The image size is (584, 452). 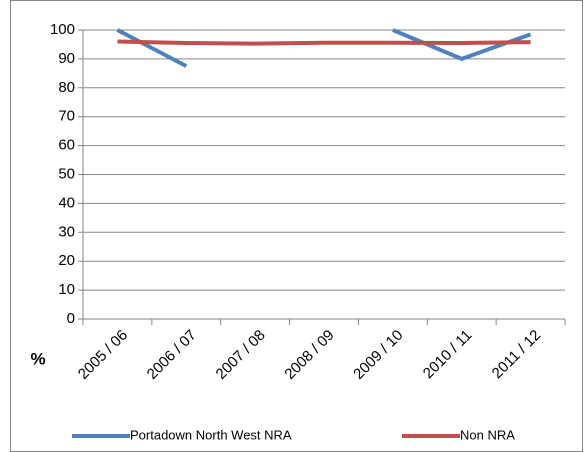 I want to click on x-tick-label: 2009 / 10, so click(x=378, y=355).